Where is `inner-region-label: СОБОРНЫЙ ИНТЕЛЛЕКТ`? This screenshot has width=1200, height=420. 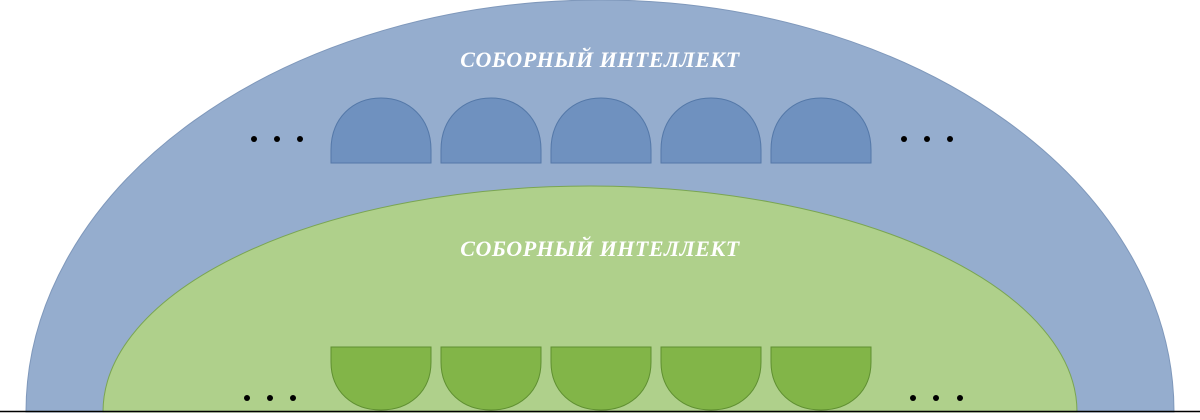 inner-region-label: СОБОРНЫЙ ИНТЕЛЛЕКТ is located at coordinates (600, 248).